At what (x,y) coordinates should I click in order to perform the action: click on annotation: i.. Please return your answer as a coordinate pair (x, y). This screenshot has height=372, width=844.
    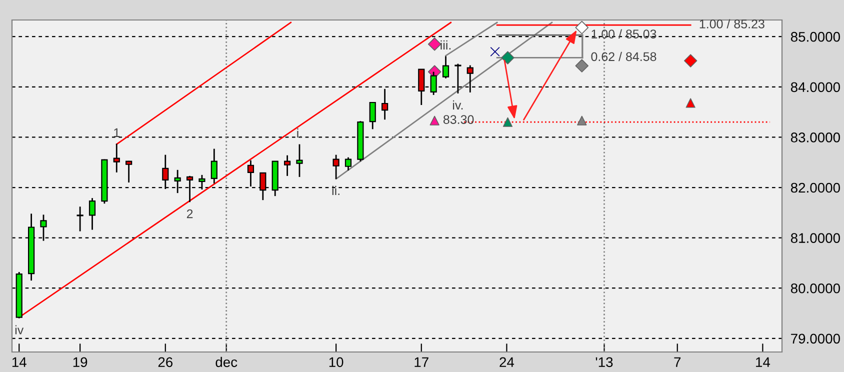
    Looking at the image, I should click on (299, 133).